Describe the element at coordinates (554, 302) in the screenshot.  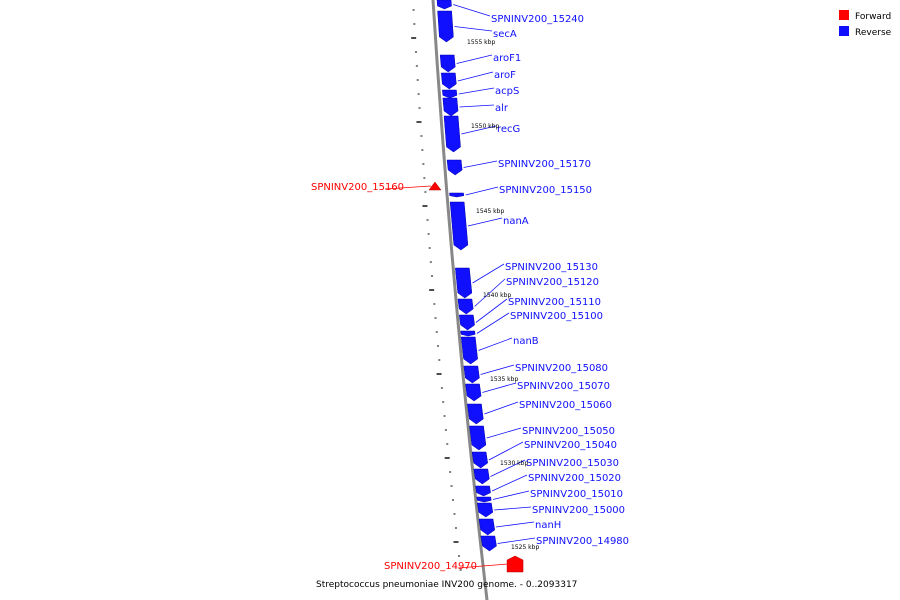
I see `gene-label-SPNINV200_15110: SPNINV200_15110` at that location.